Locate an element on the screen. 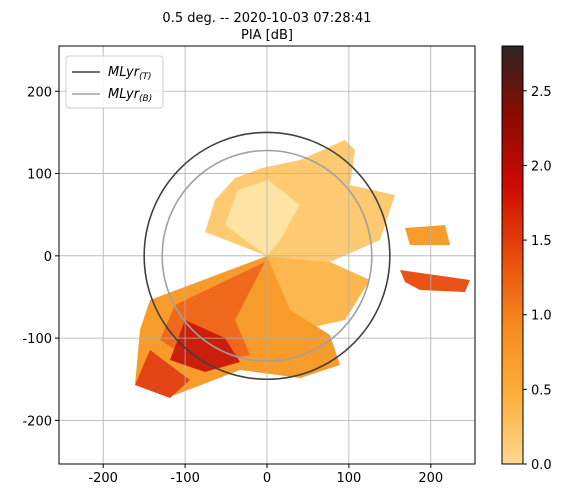  colorbar-tick-label: 2.5 is located at coordinates (541, 92).